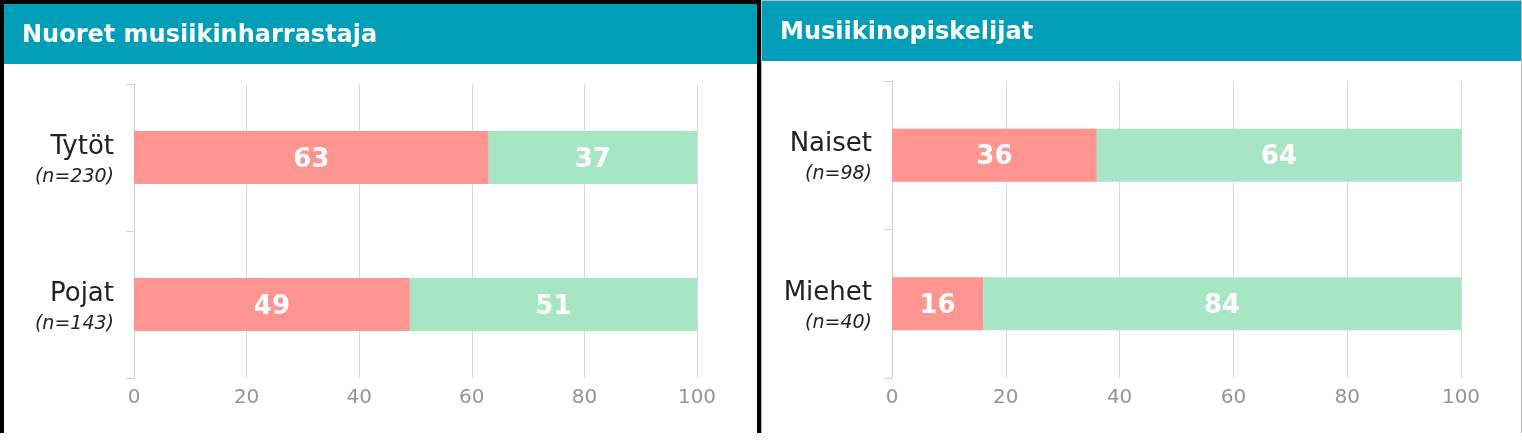 The image size is (1522, 441). I want to click on data-label: 36, so click(994, 155).